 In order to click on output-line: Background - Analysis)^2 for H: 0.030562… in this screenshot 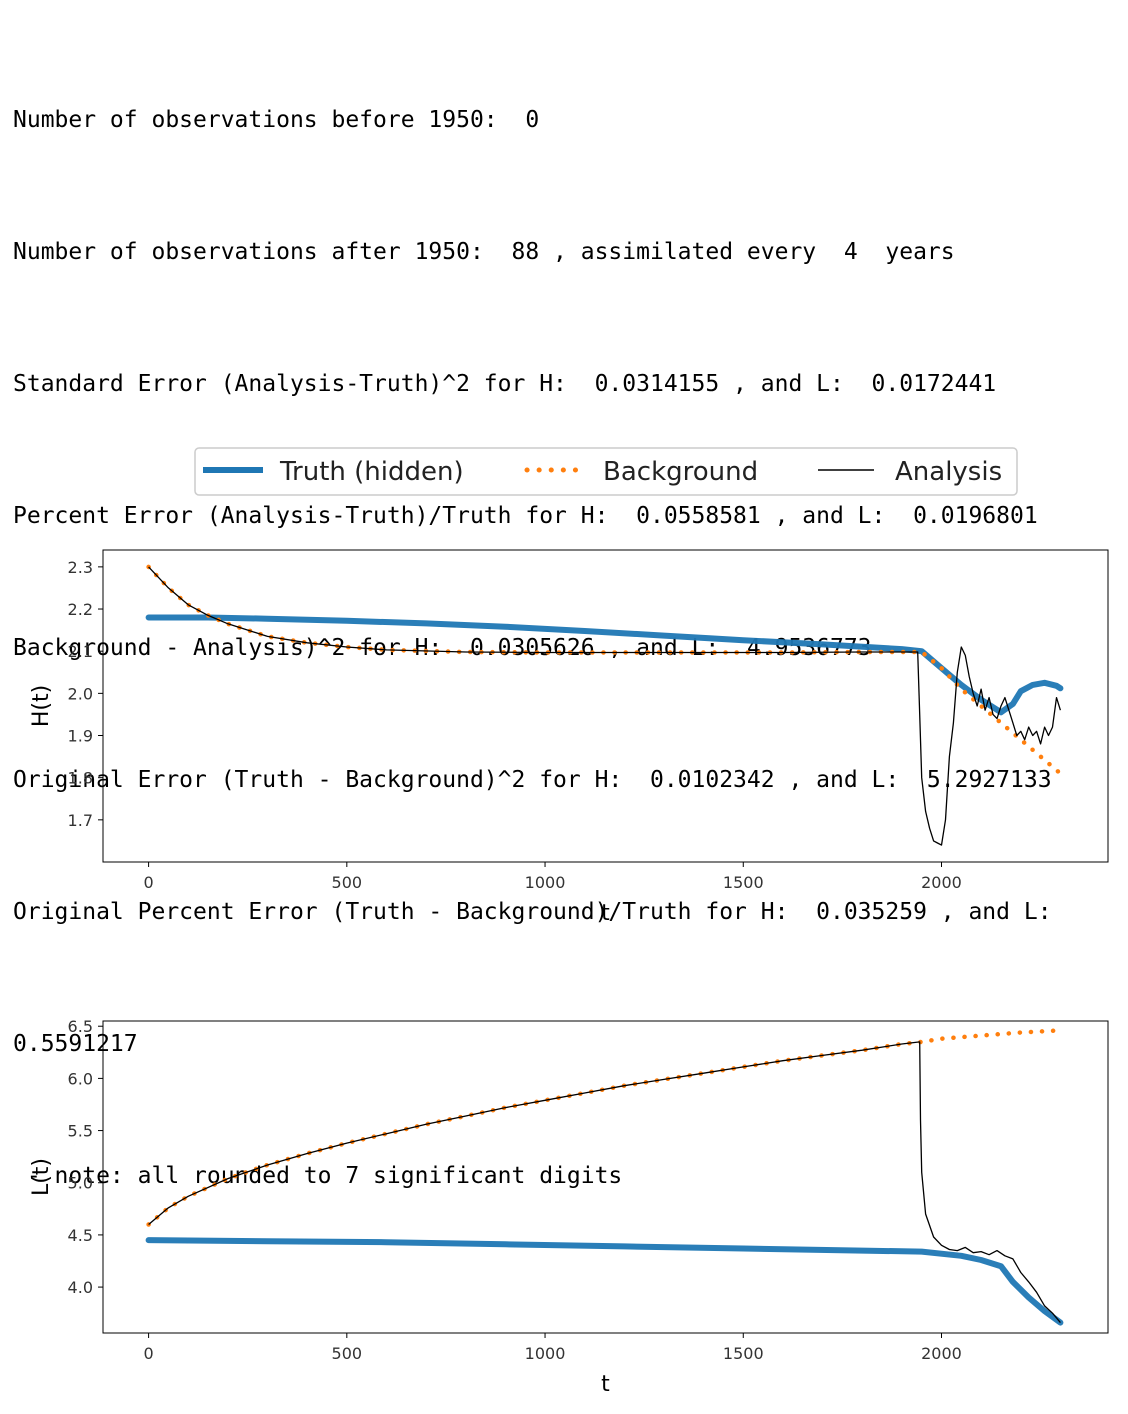, I will do `click(442, 648)`.